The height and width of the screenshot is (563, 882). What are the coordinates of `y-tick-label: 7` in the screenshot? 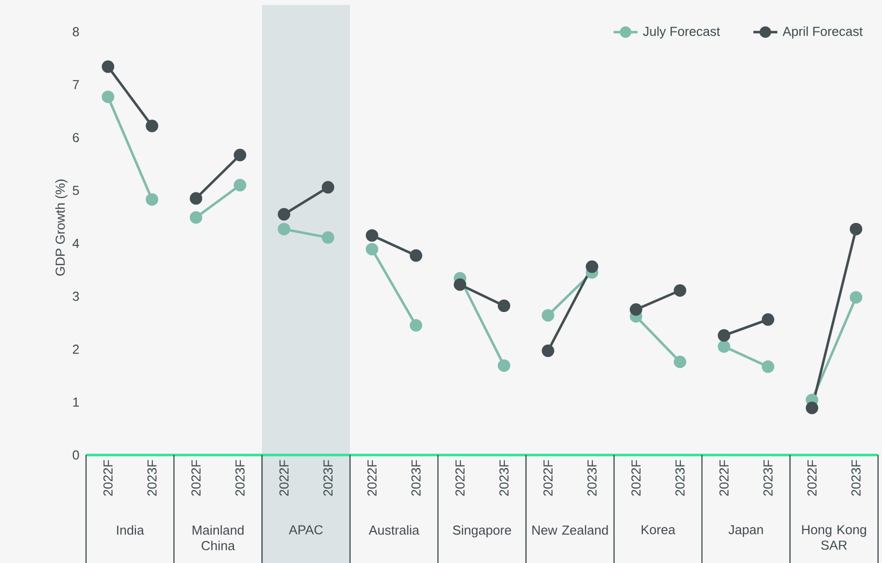 It's located at (75, 85).